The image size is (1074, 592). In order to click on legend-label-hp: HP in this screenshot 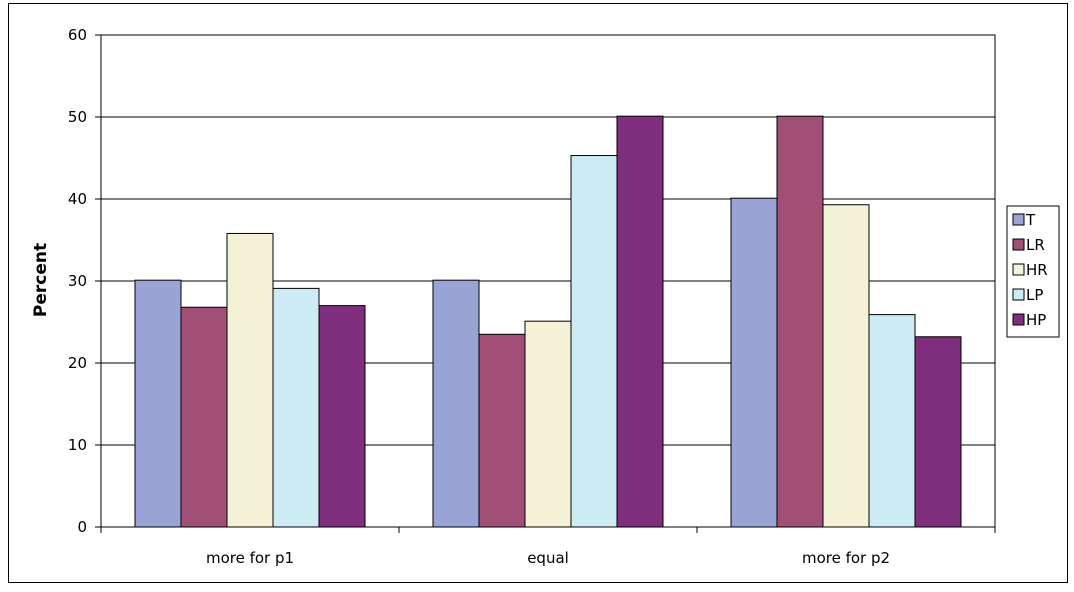, I will do `click(1036, 320)`.